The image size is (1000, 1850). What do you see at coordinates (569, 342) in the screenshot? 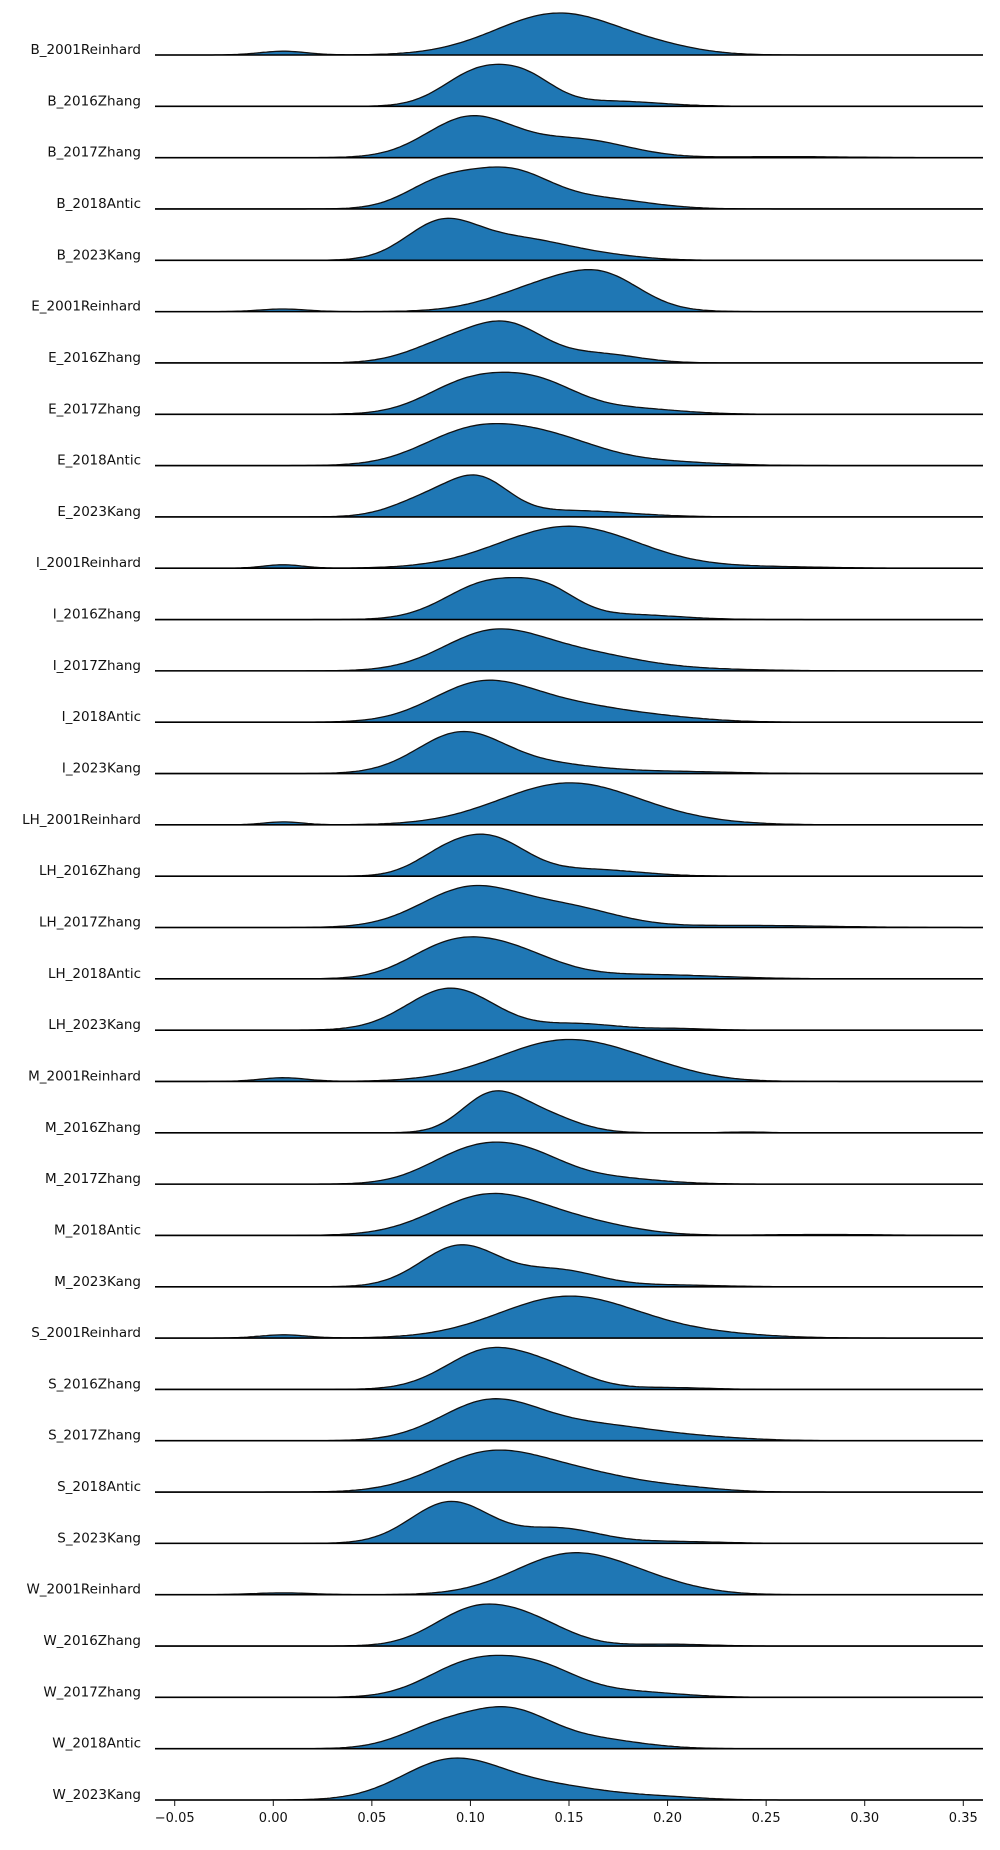
I see `ridge-E_2016Zhang` at bounding box center [569, 342].